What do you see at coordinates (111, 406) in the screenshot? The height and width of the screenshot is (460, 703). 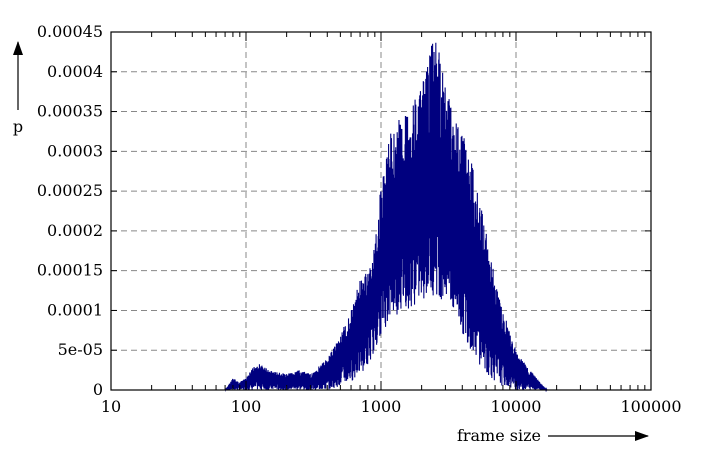 I see `x-tick-label: 10` at bounding box center [111, 406].